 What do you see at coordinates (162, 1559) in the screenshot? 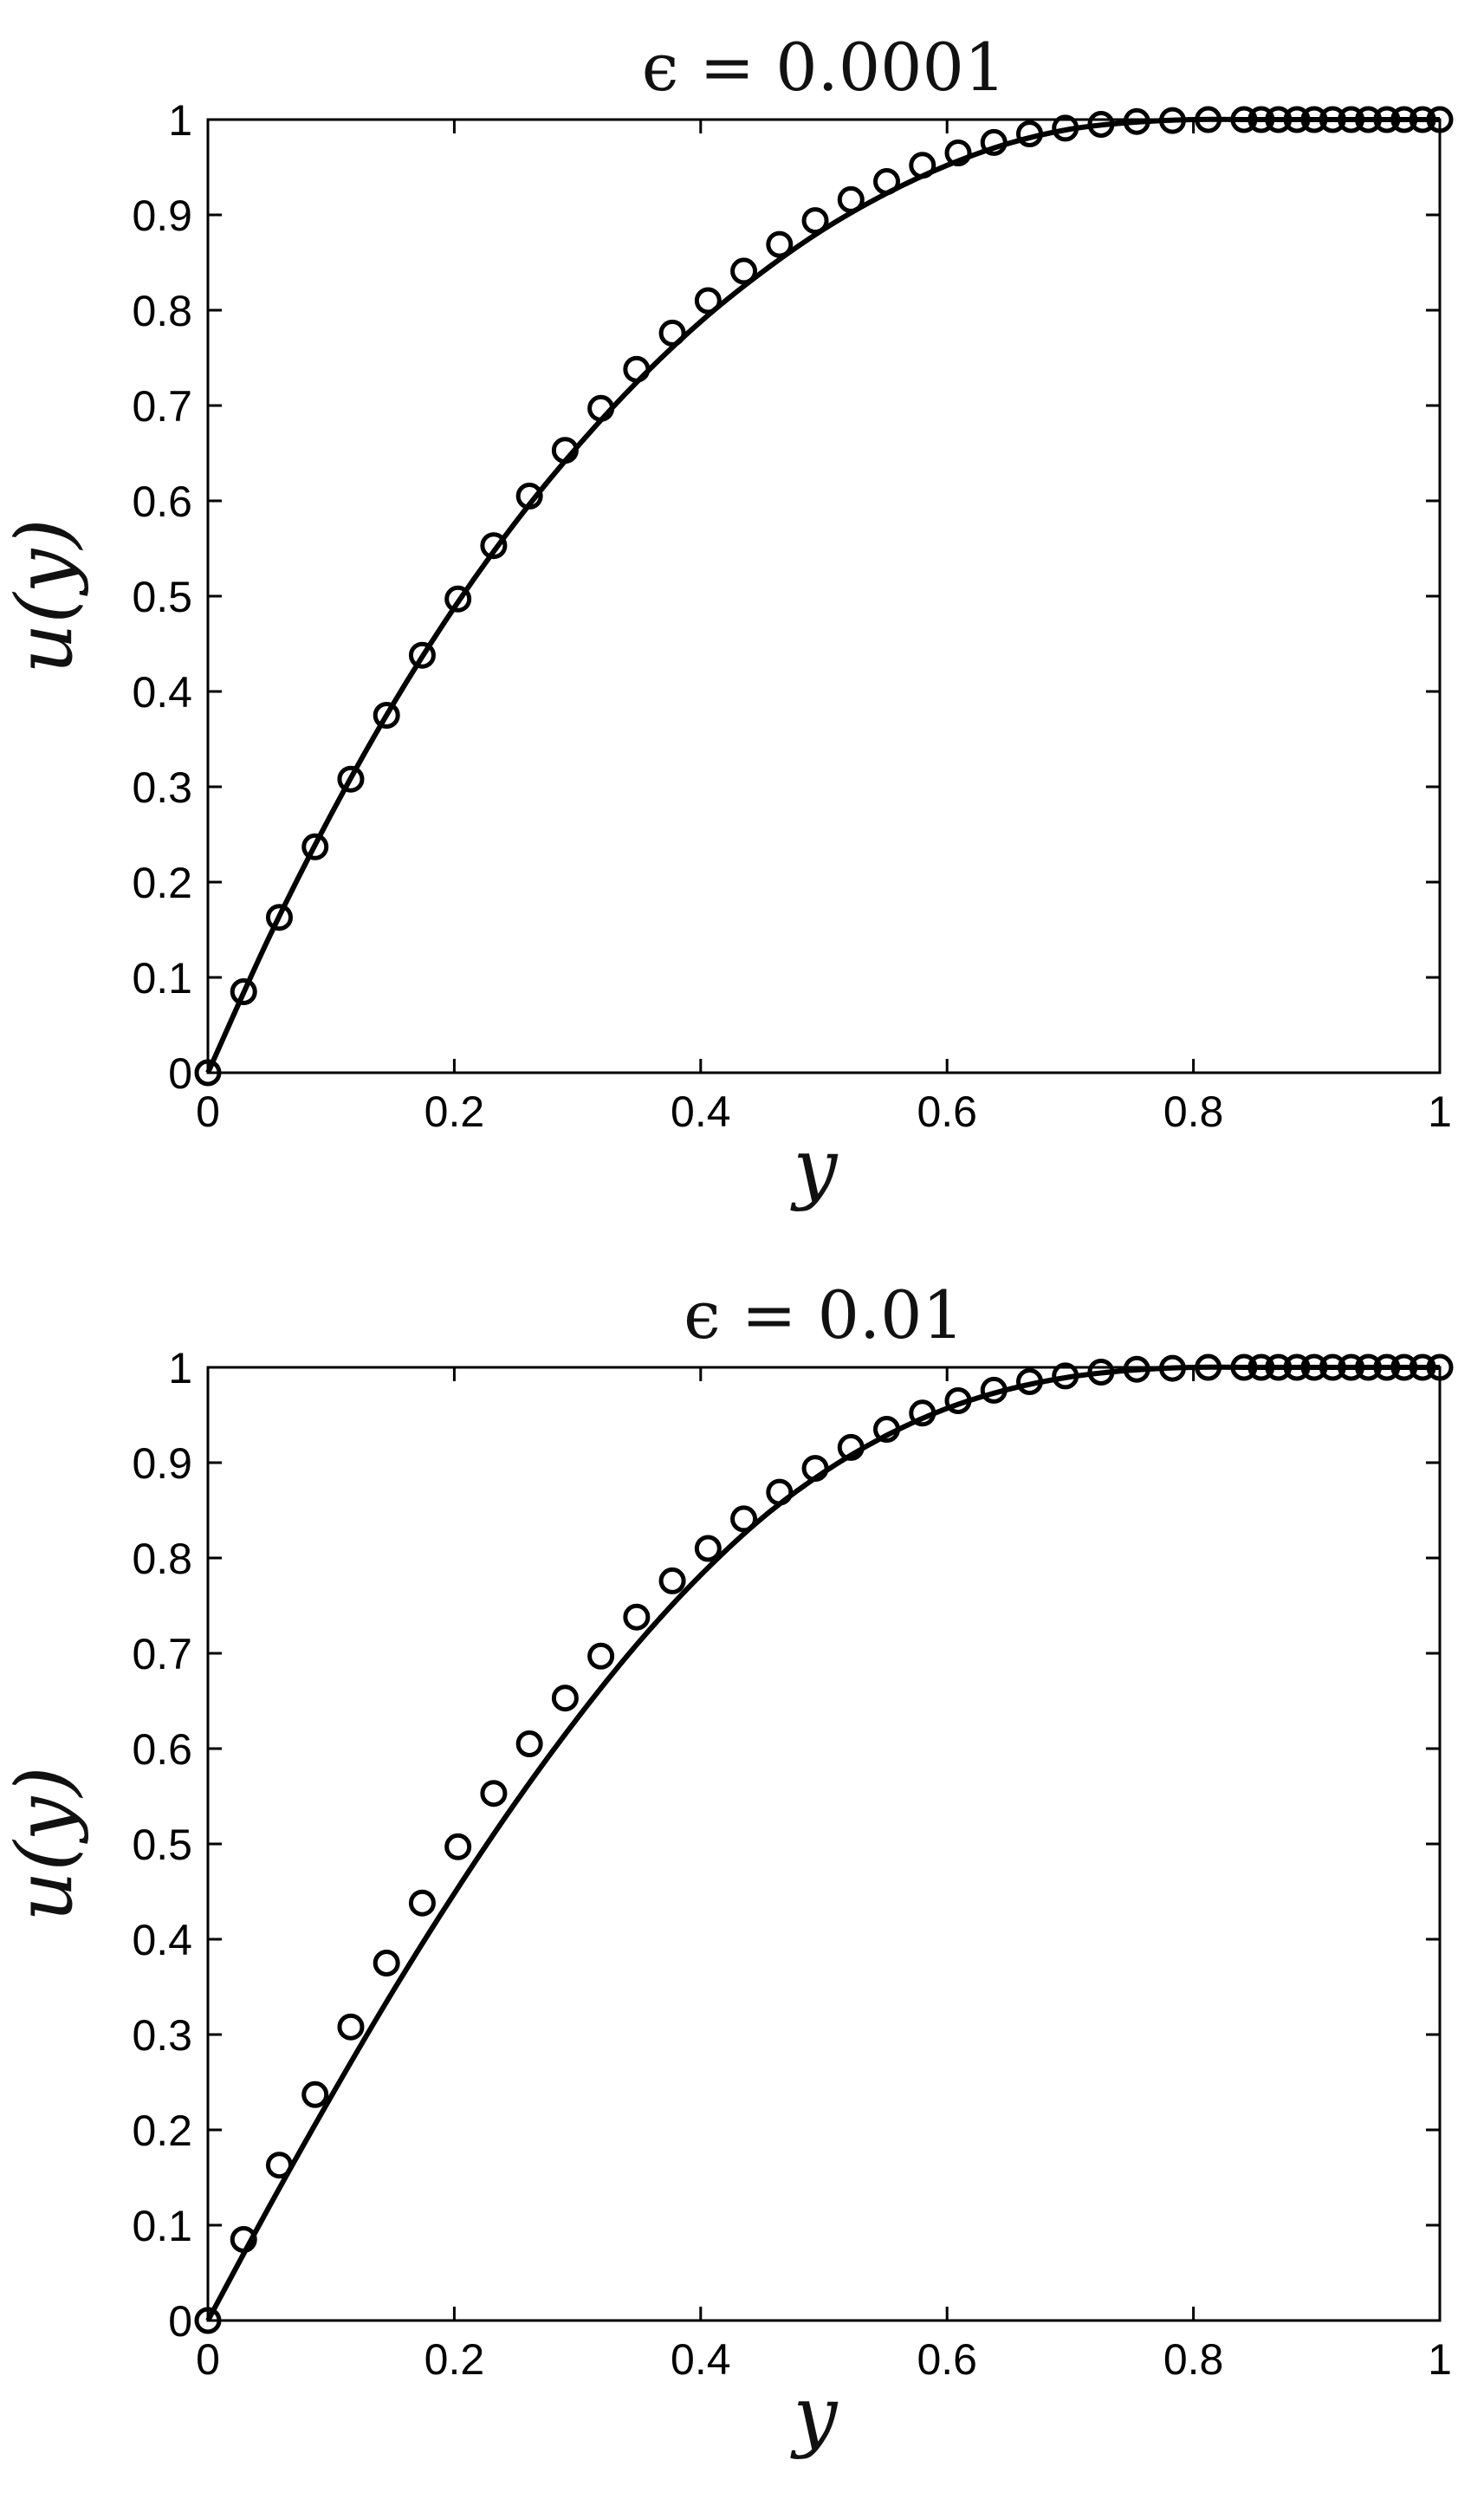
I see `y-tick-label: 0.8` at bounding box center [162, 1559].